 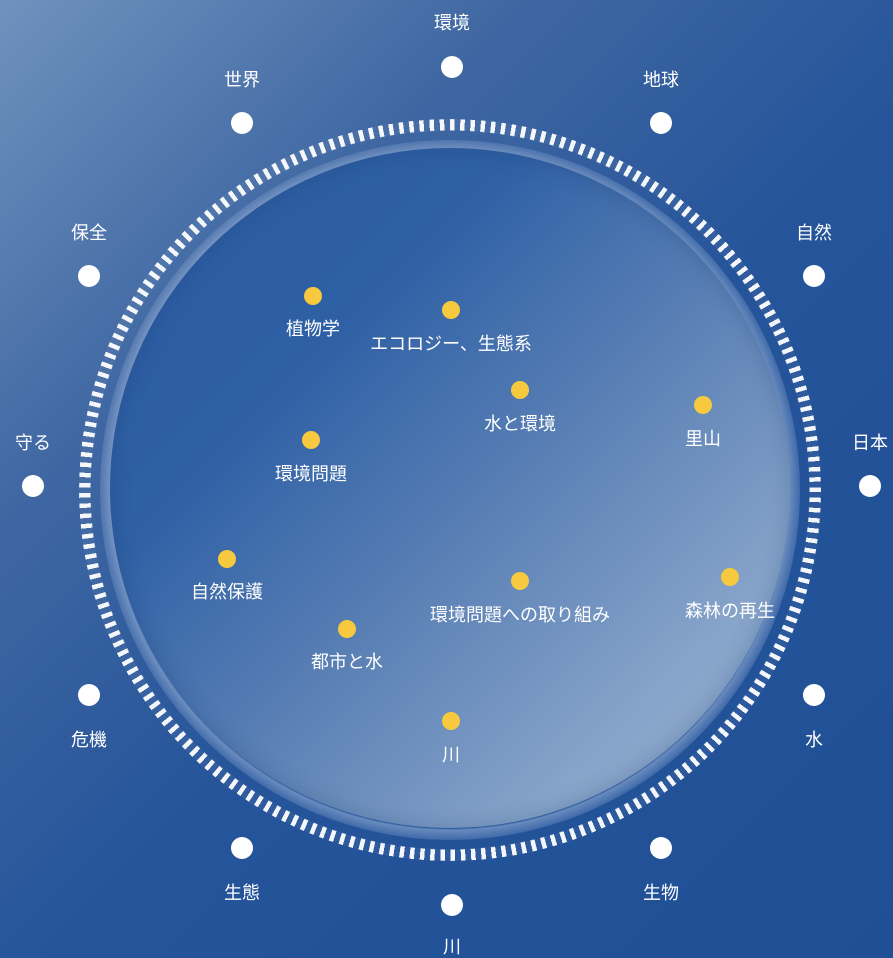 I want to click on inner-topic-label-0: 植物学, so click(x=313, y=329).